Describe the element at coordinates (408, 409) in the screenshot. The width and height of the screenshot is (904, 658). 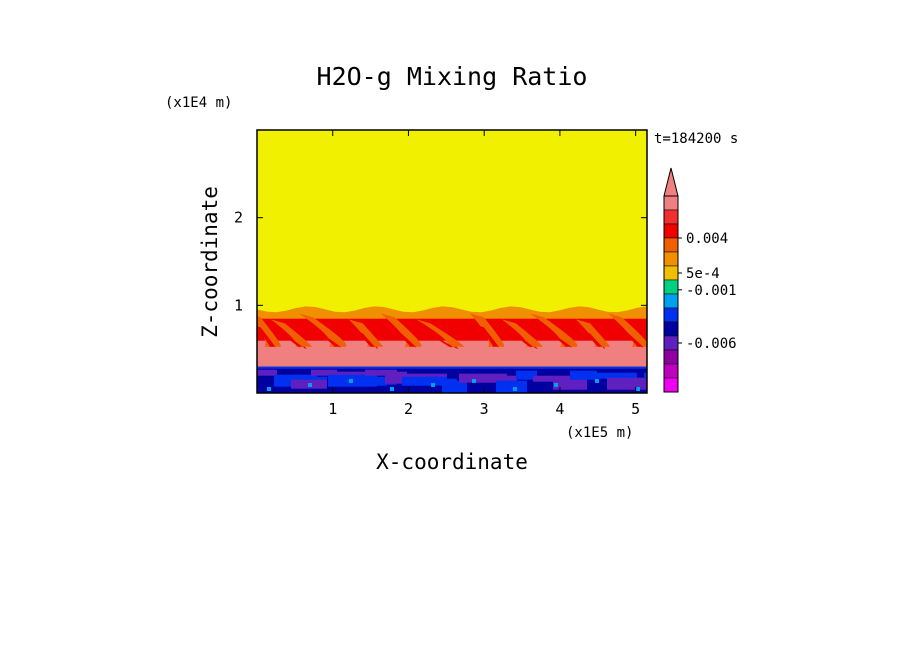
I see `x-tick-label: 2` at that location.